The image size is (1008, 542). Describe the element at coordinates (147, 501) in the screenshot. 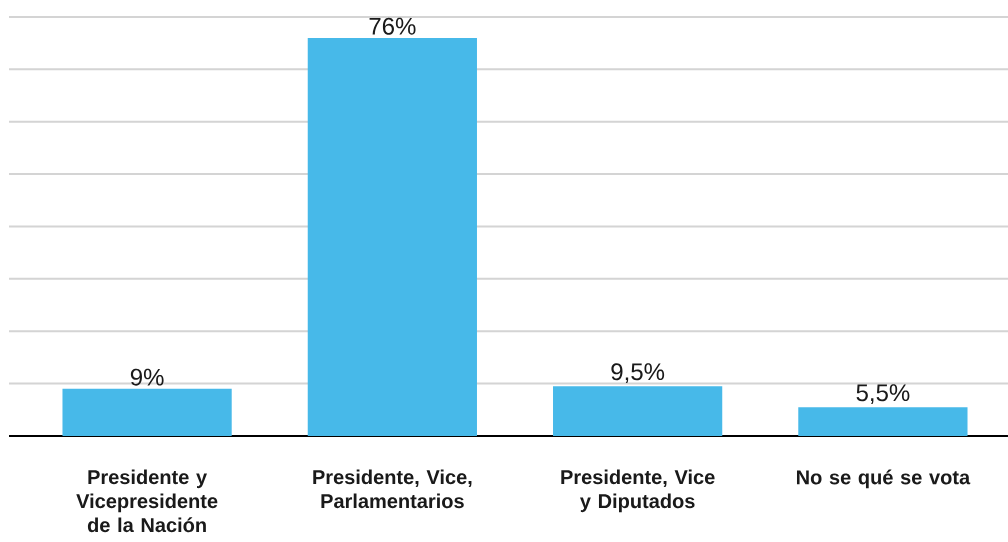

I see `x-tick-label: Presidente y Vicepresidente de la Nación` at that location.